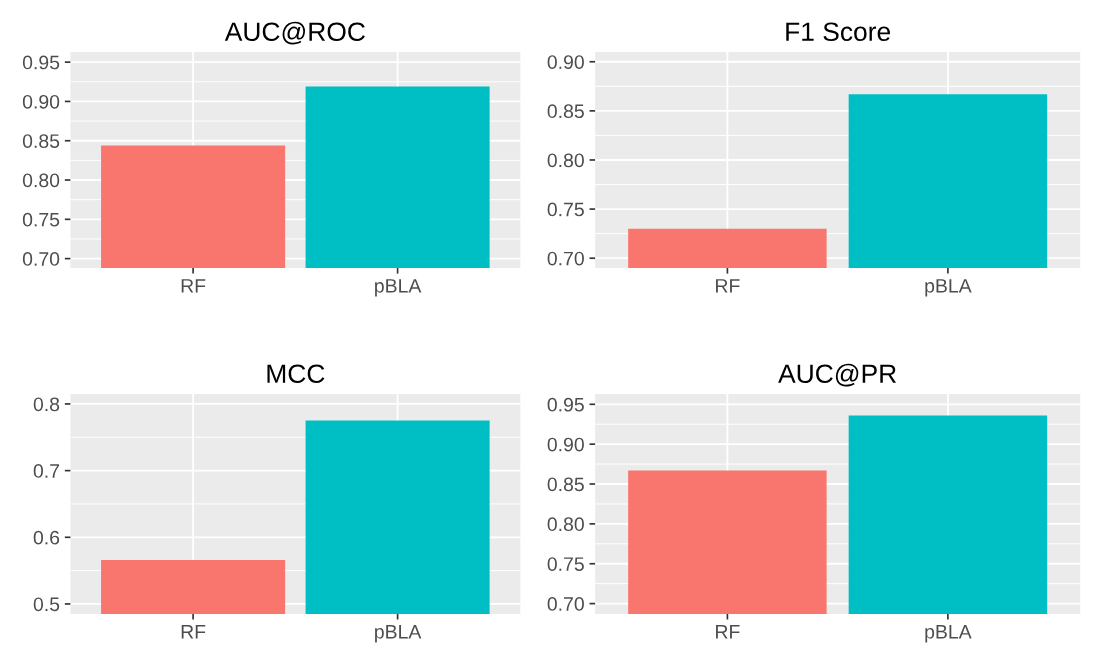 This screenshot has height=649, width=1100. Describe the element at coordinates (838, 32) in the screenshot. I see `chart-title: F1 Score` at that location.